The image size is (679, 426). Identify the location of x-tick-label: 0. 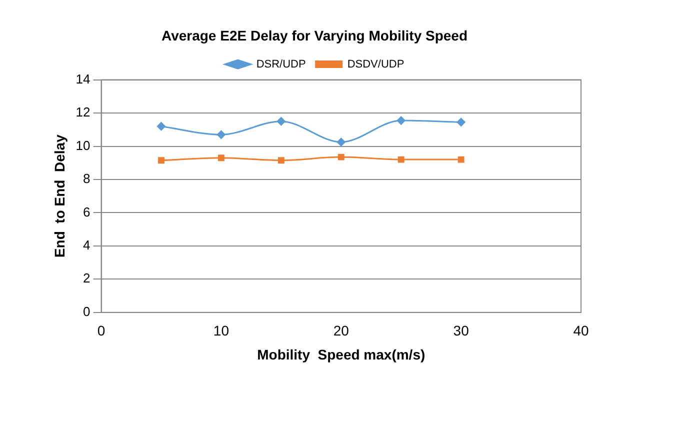
(101, 330).